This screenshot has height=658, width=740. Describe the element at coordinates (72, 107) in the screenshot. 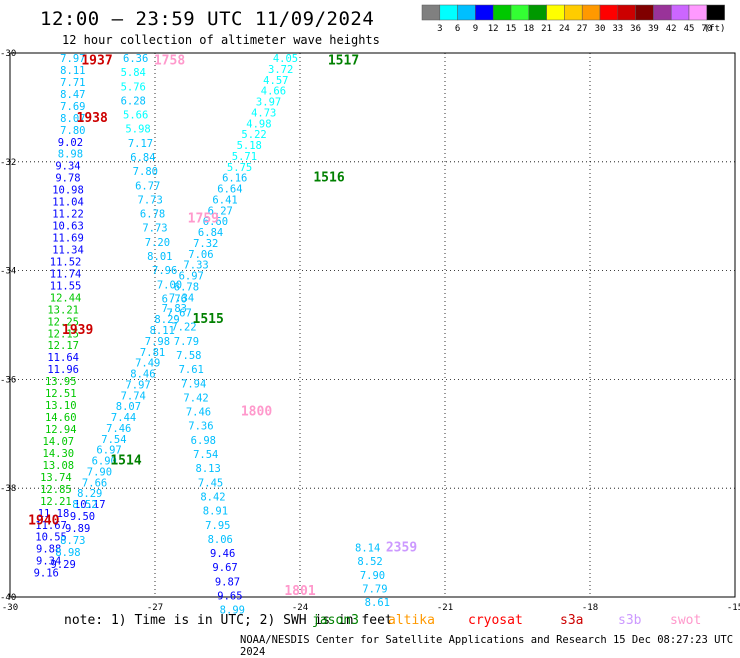

I see `wave-height-value: 7.69` at that location.